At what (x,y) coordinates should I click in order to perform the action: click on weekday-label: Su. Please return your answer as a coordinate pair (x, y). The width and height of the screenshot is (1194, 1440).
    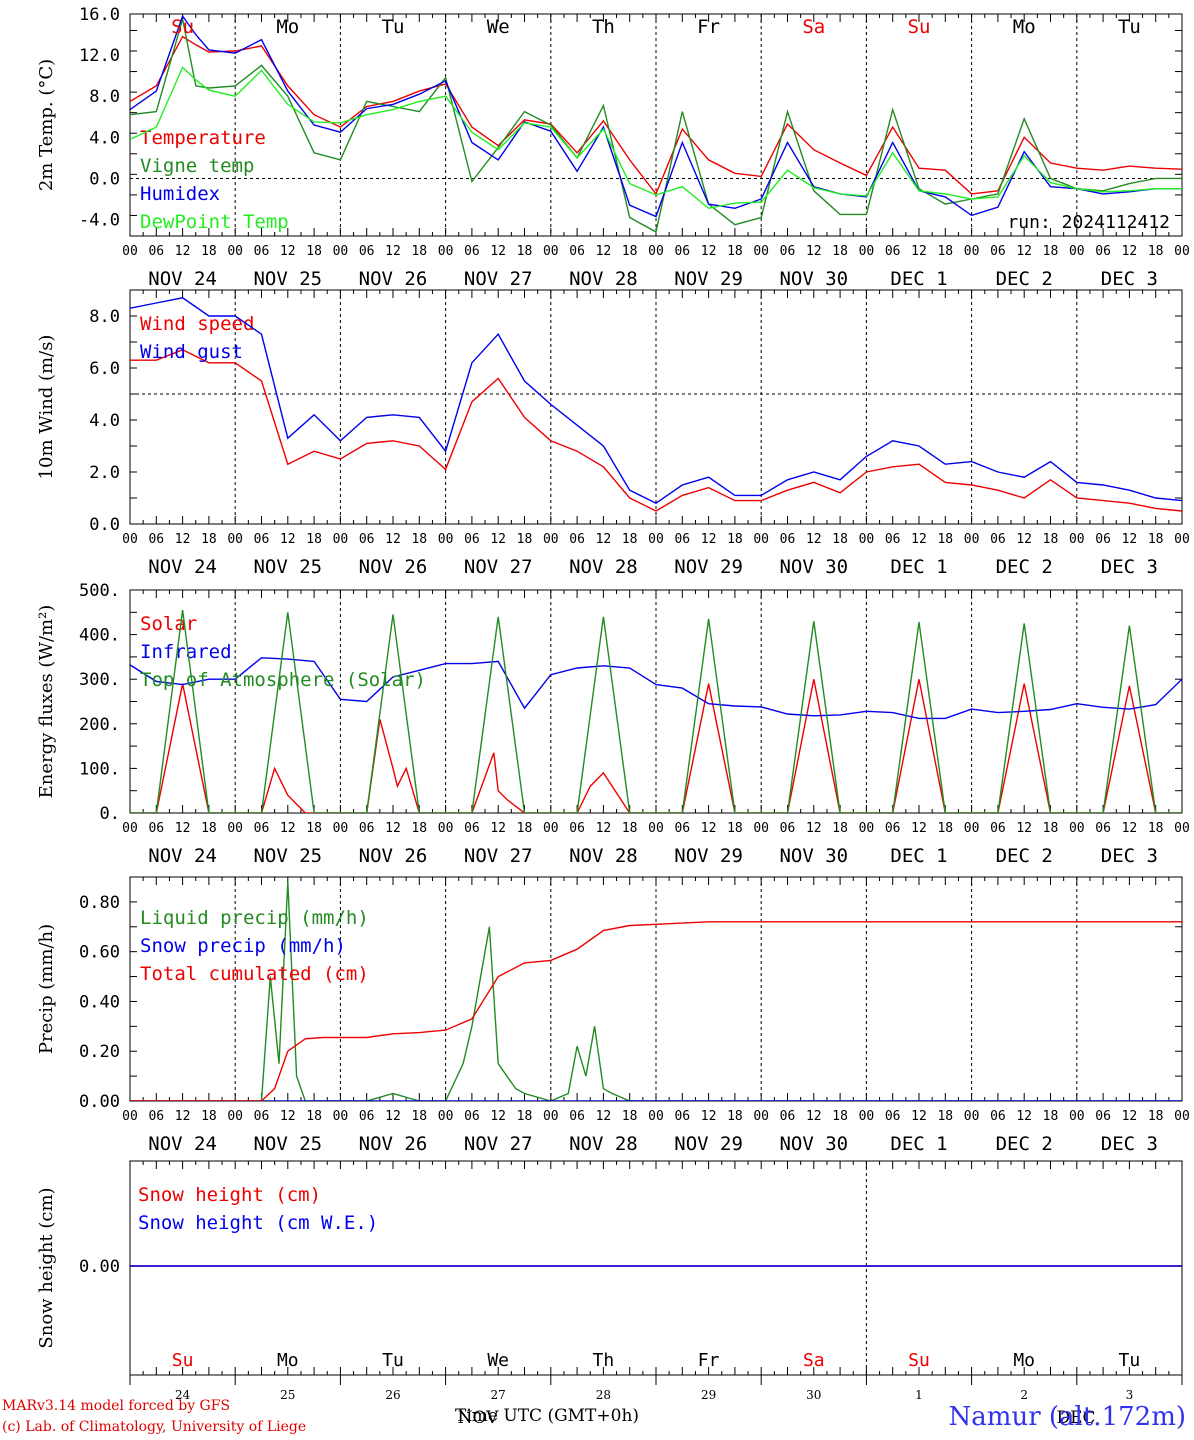
    Looking at the image, I should click on (182, 27).